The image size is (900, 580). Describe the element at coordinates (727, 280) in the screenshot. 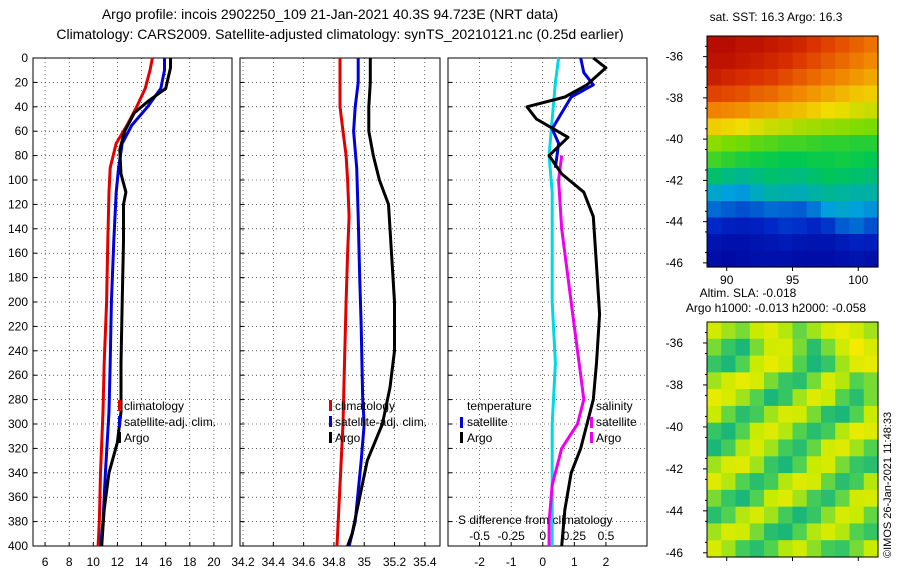

I see `map-x-tick-label: 90` at that location.